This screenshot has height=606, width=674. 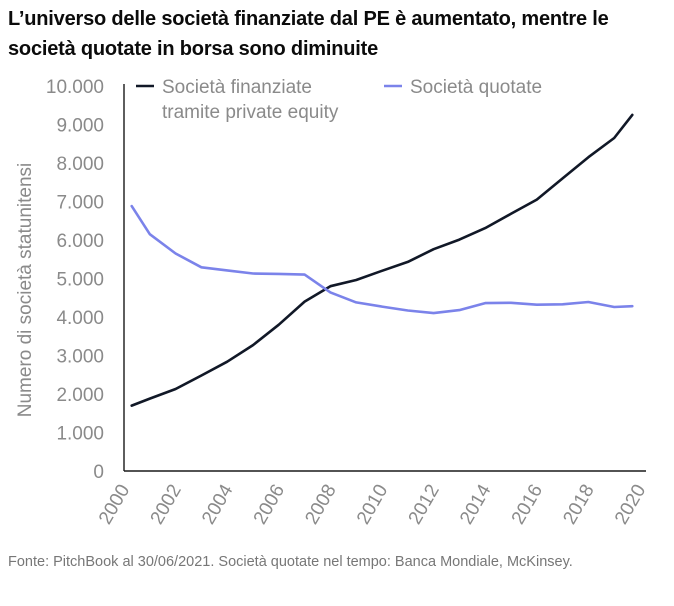 What do you see at coordinates (218, 504) in the screenshot?
I see `x-tick-label: 2004` at bounding box center [218, 504].